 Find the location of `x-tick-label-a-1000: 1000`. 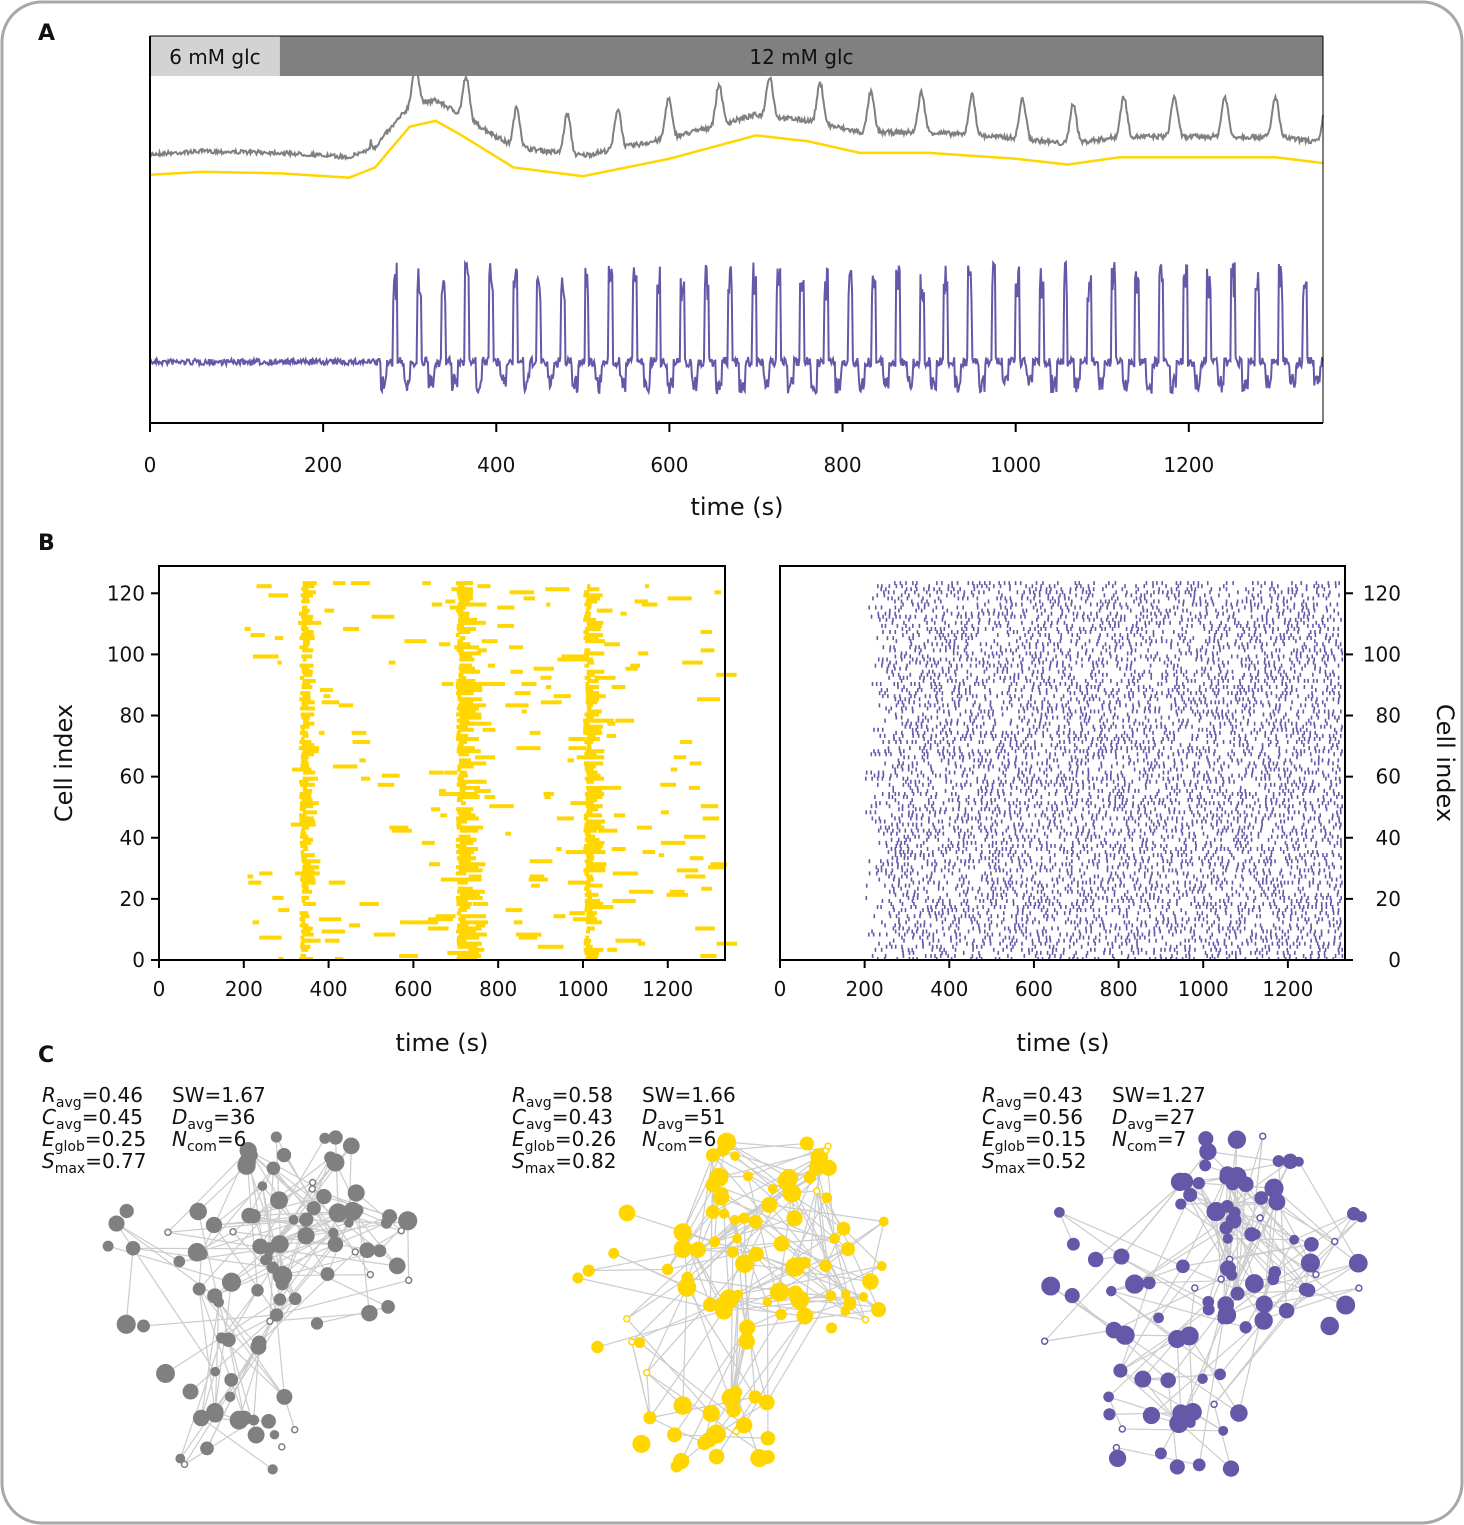

x-tick-label-a-1000: 1000 is located at coordinates (1015, 465).